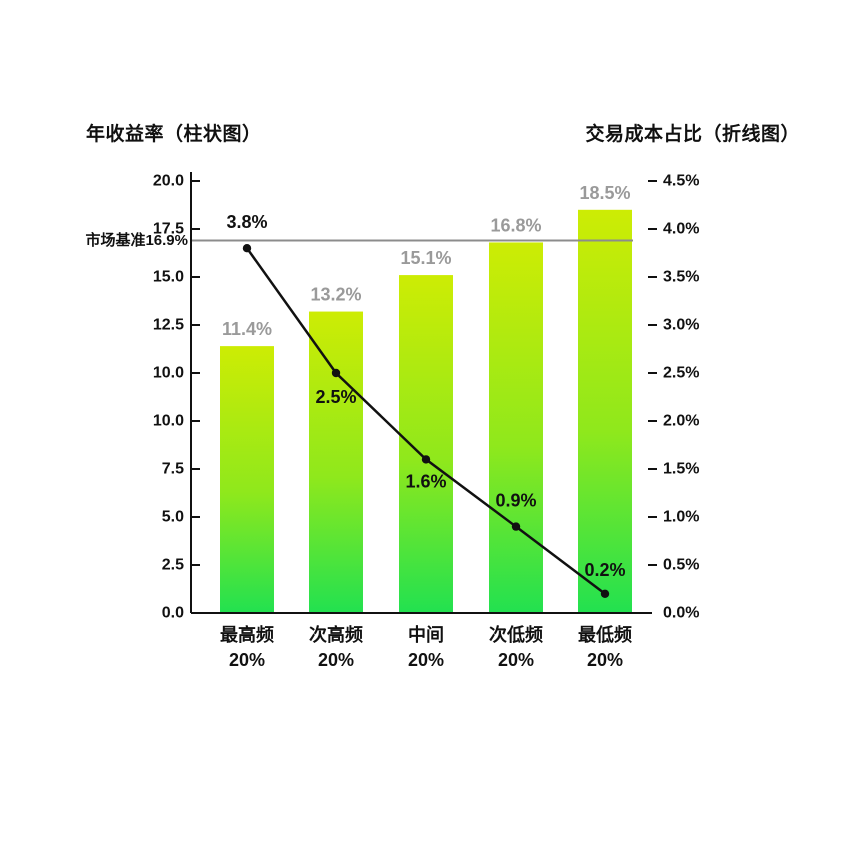  What do you see at coordinates (515, 225) in the screenshot?
I see `bar-value-label: 16.8%` at bounding box center [515, 225].